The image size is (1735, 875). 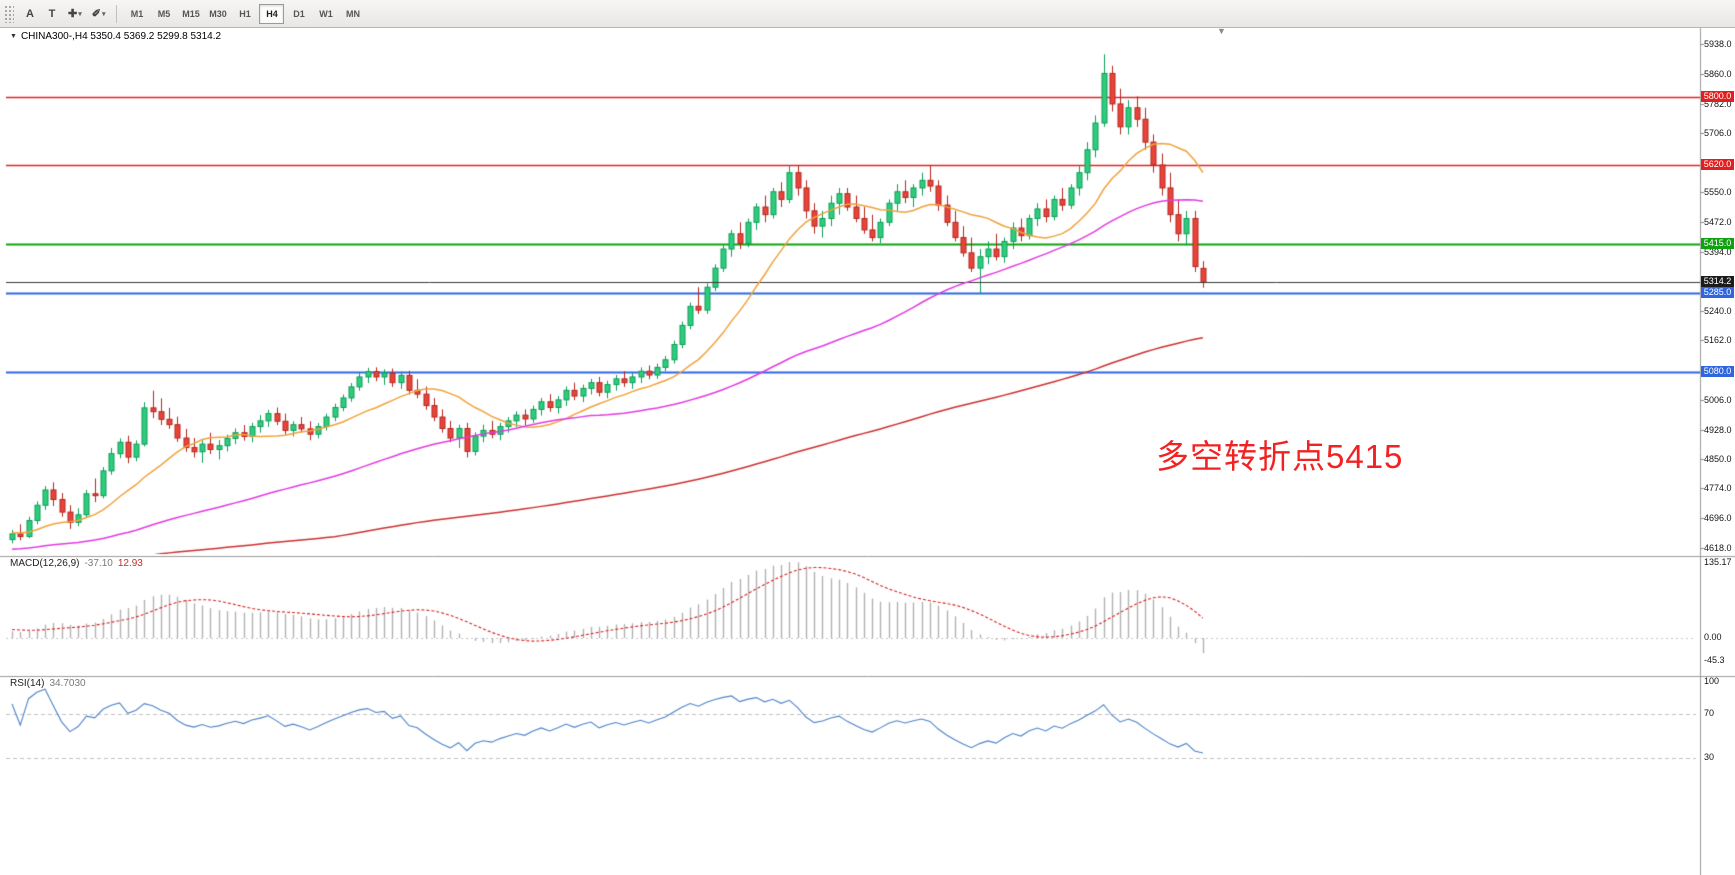 I want to click on timeframe-button-m1: M1, so click(x=136, y=14).